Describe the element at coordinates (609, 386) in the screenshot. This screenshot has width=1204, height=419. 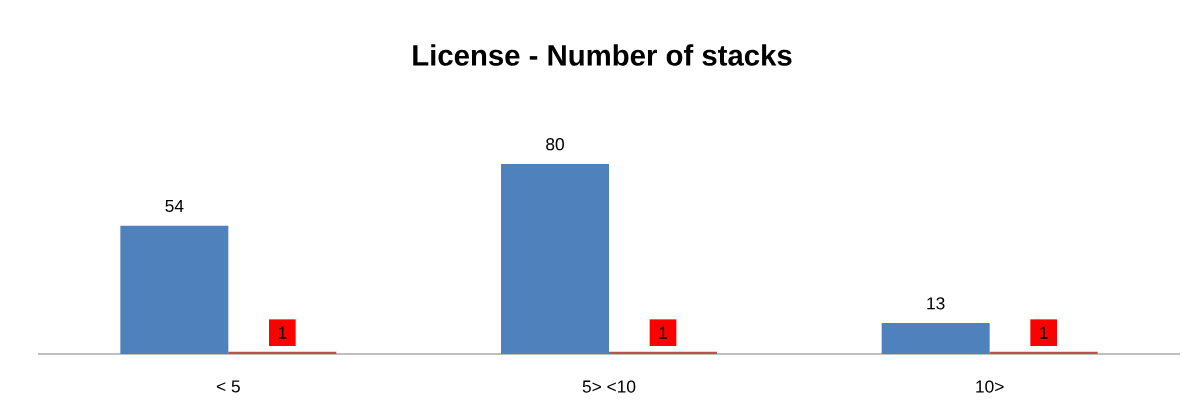
I see `x-tick-label: 5> <10` at that location.